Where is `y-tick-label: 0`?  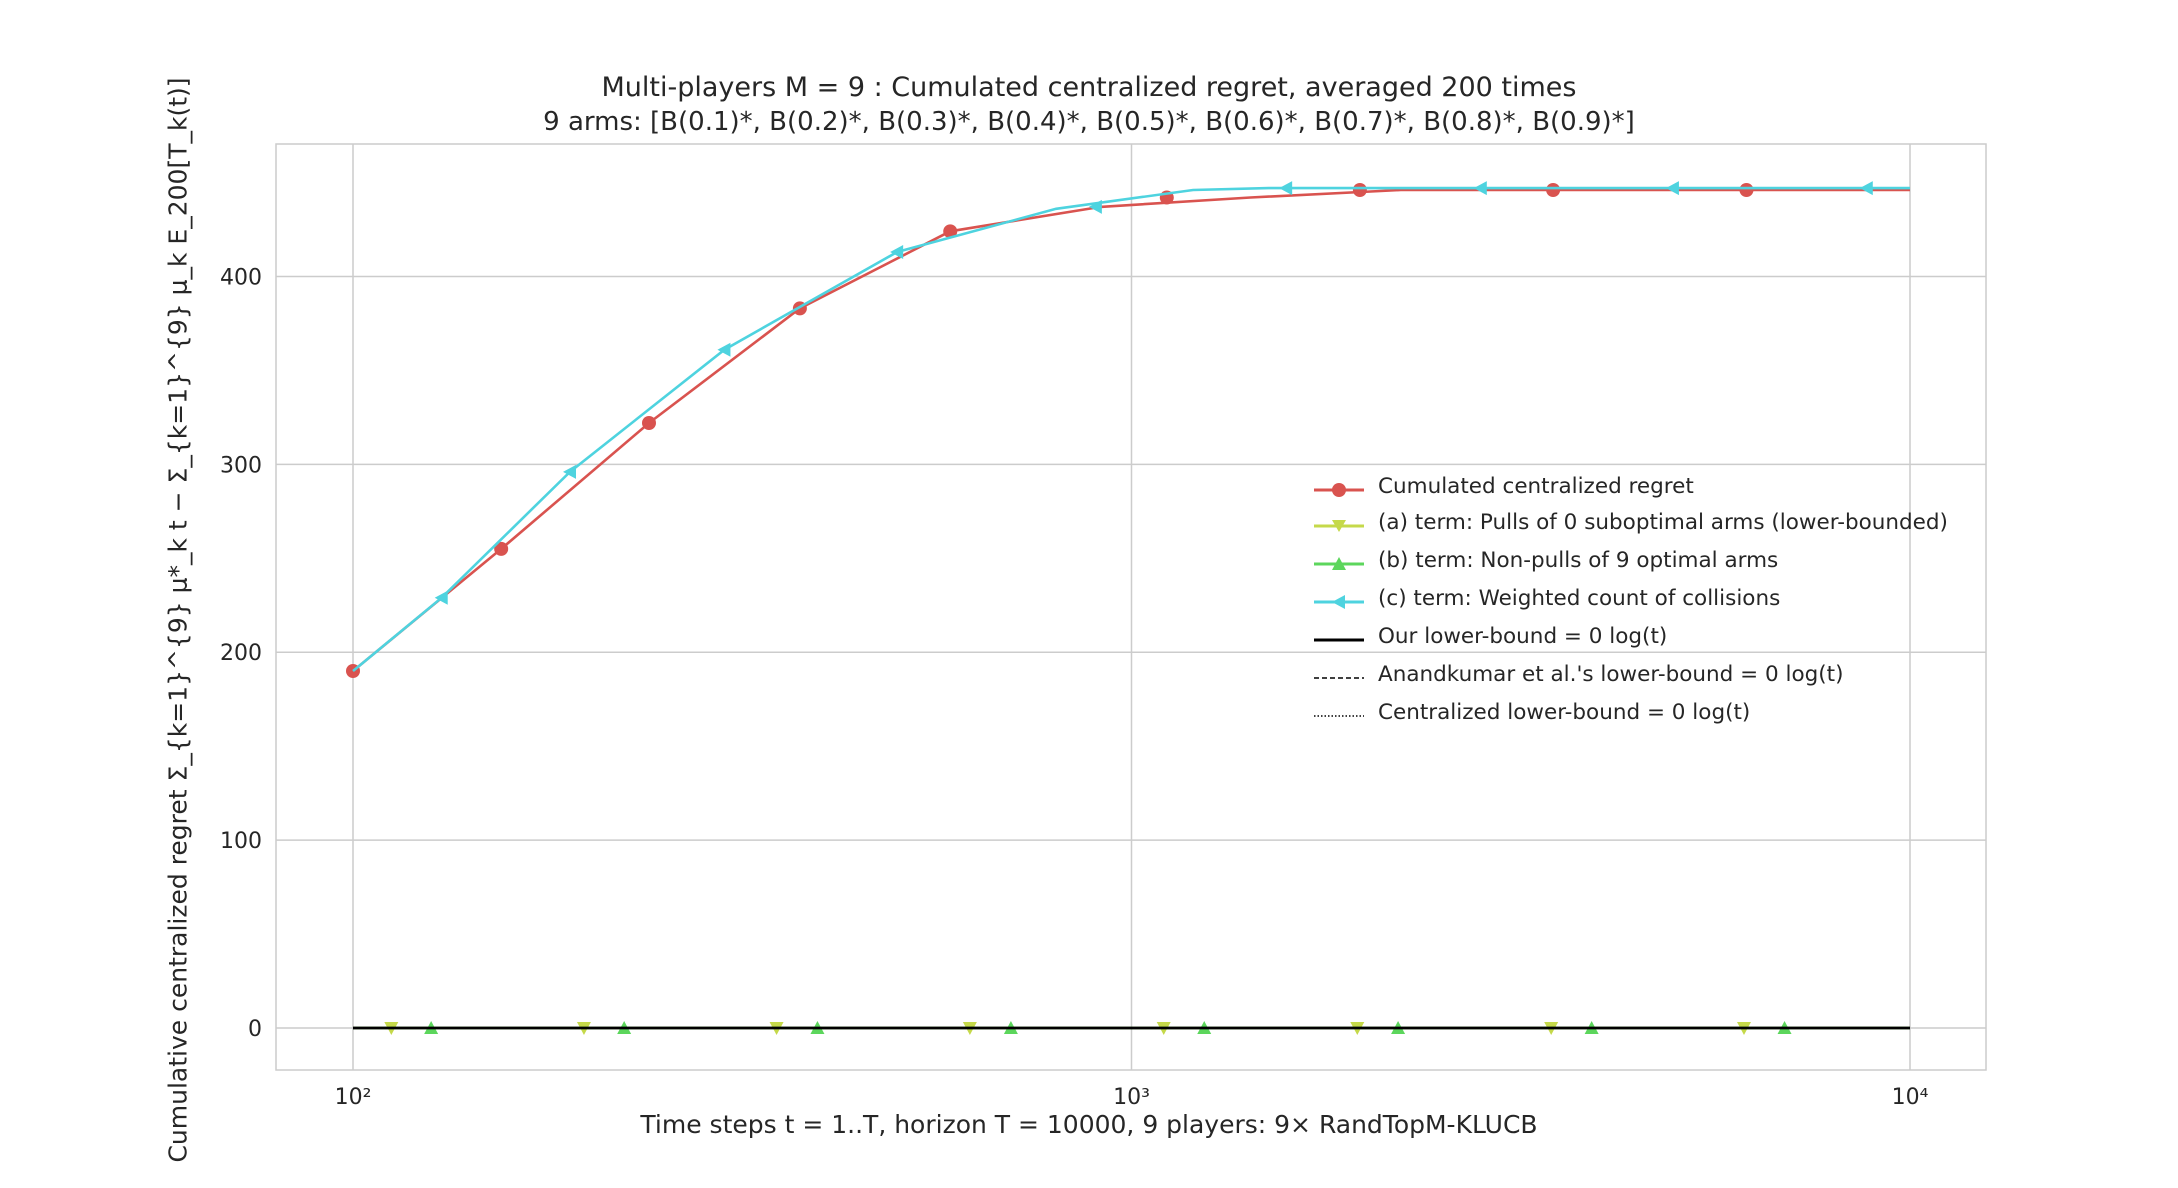 y-tick-label: 0 is located at coordinates (255, 1029).